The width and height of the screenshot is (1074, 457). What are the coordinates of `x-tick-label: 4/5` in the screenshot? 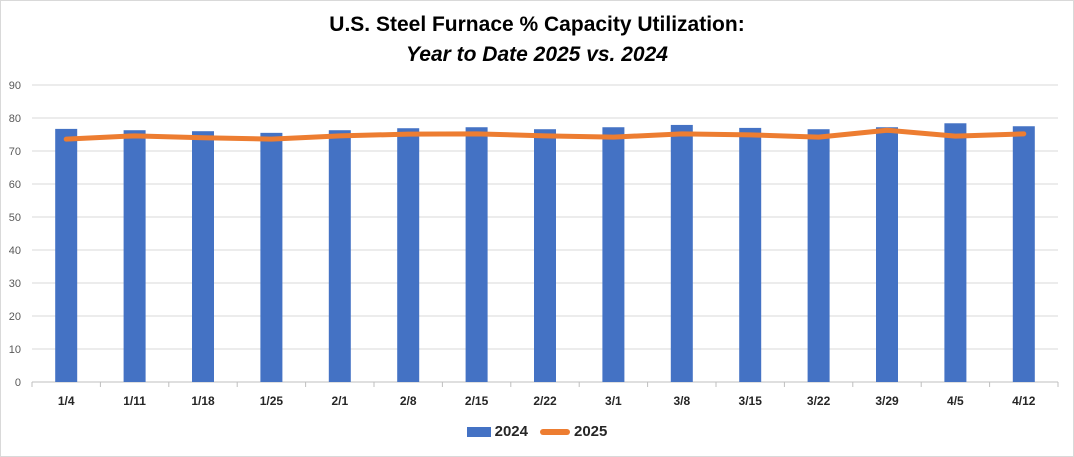 It's located at (955, 401).